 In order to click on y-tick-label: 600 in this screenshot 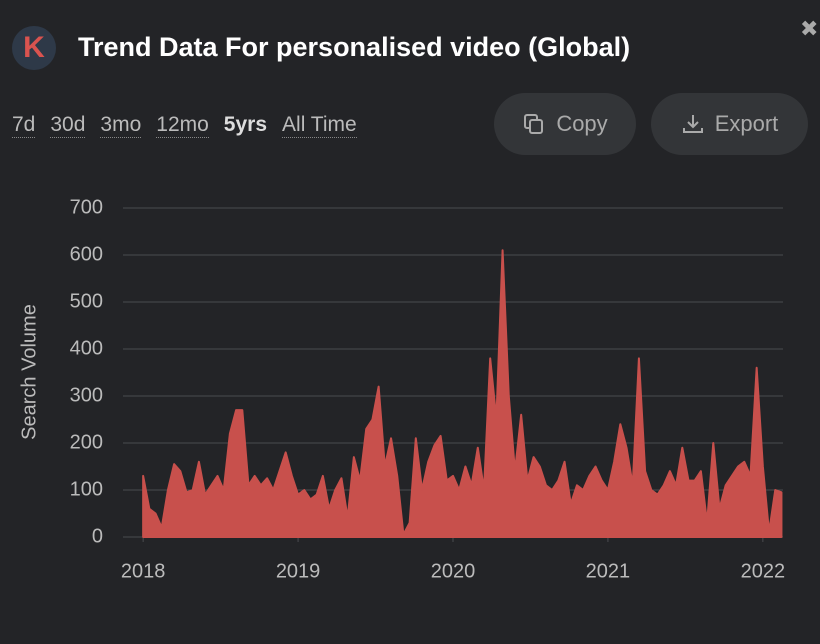, I will do `click(86, 254)`.